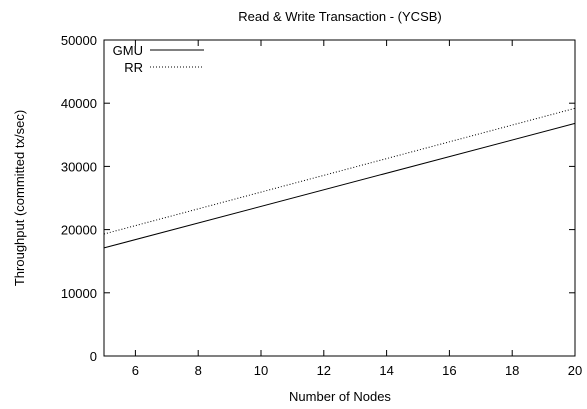 This screenshot has width=587, height=409. What do you see at coordinates (575, 370) in the screenshot?
I see `x-tick-label: 20` at bounding box center [575, 370].